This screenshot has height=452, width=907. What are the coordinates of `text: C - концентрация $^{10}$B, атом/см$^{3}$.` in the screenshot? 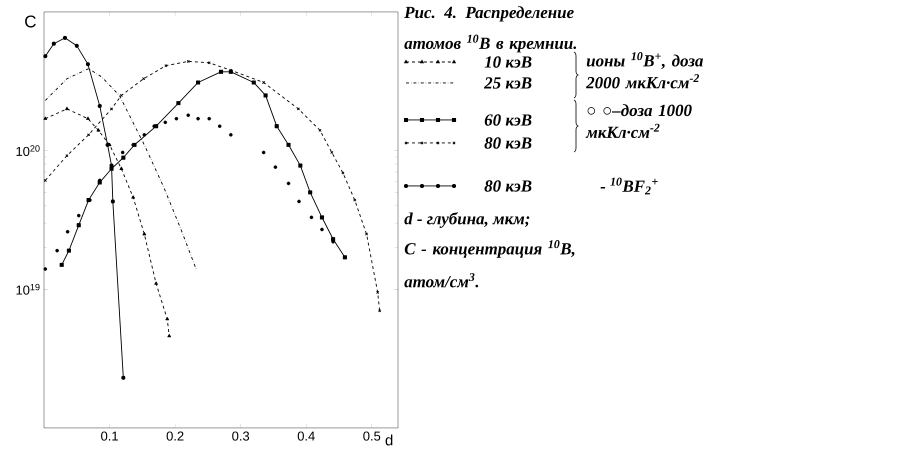 It's located at (489, 264).